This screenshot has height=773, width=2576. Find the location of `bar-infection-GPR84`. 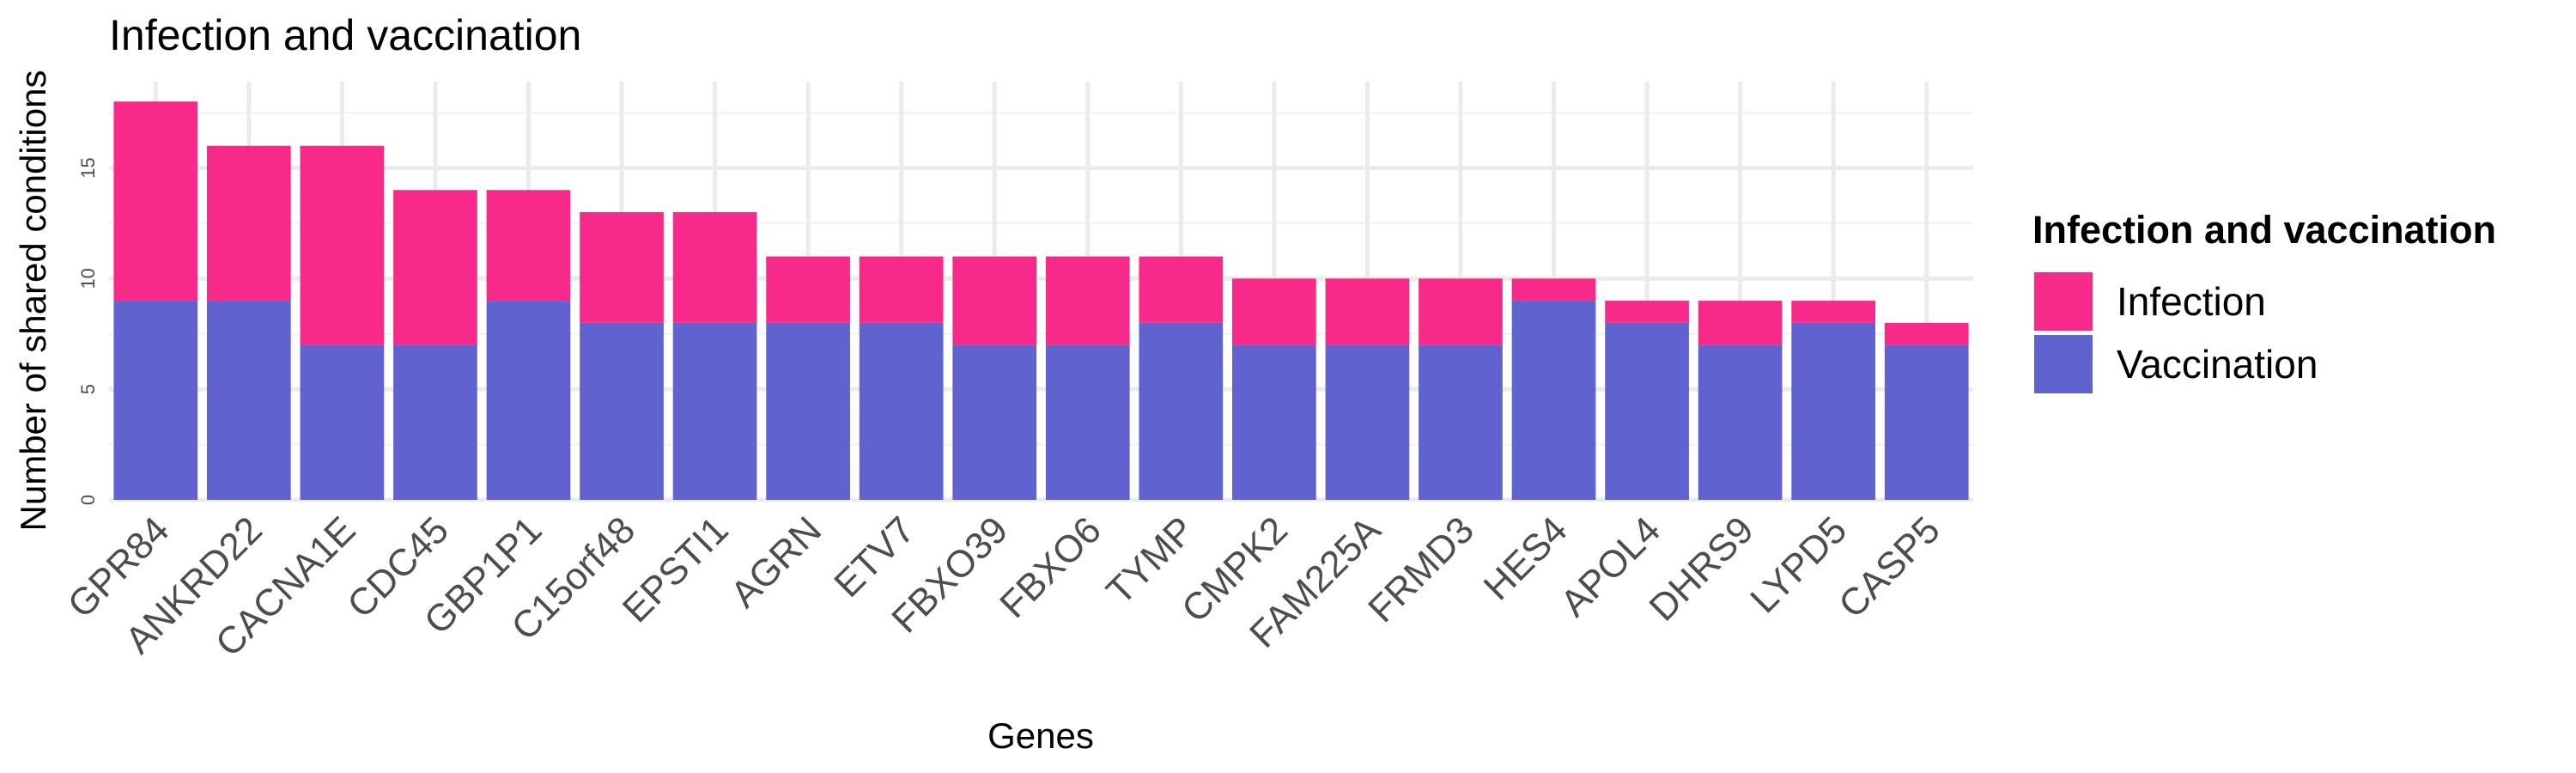

bar-infection-GPR84 is located at coordinates (155, 201).